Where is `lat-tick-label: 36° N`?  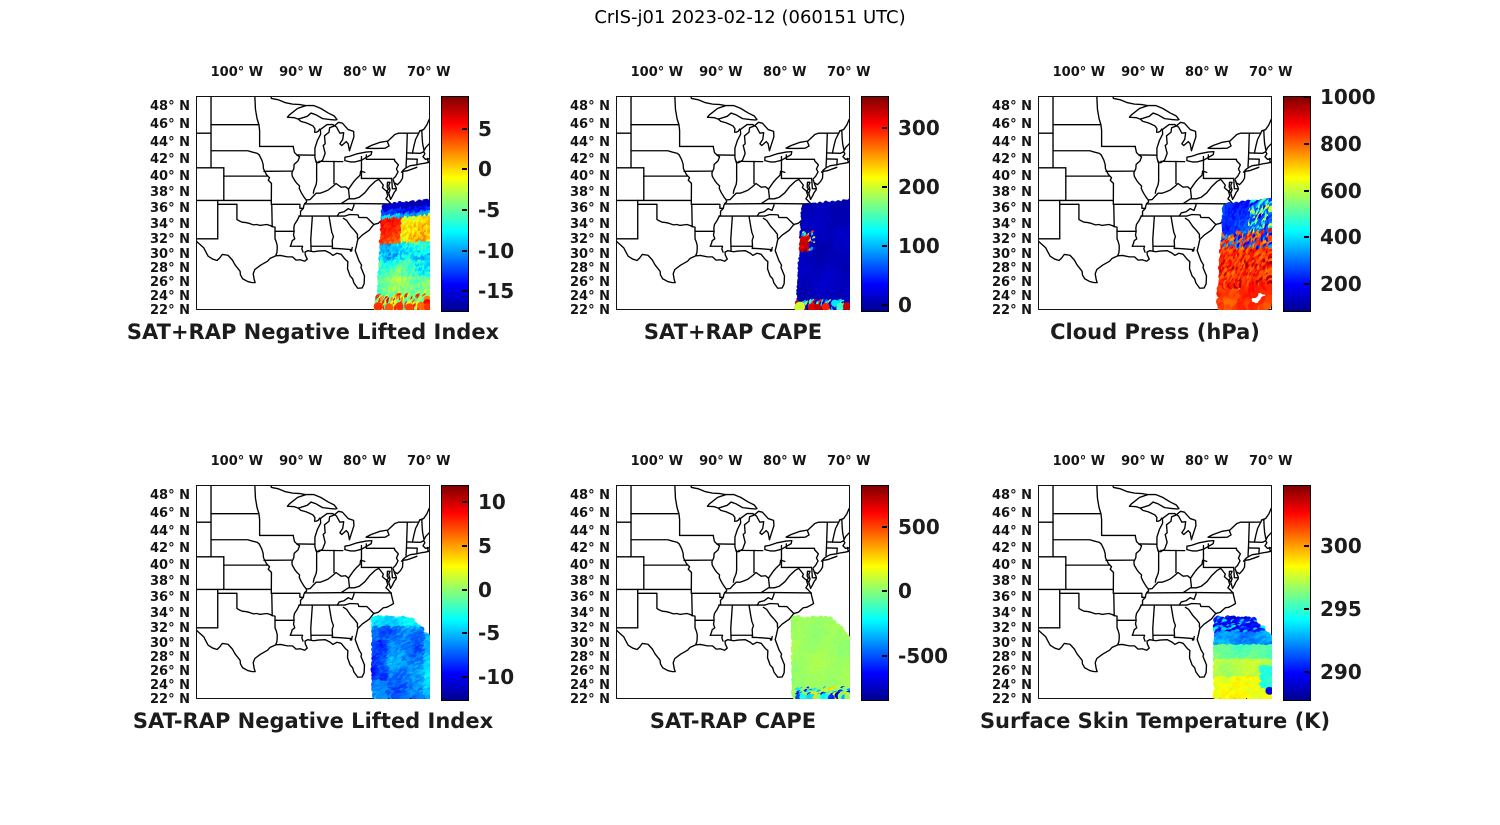 lat-tick-label: 36° N is located at coordinates (590, 598).